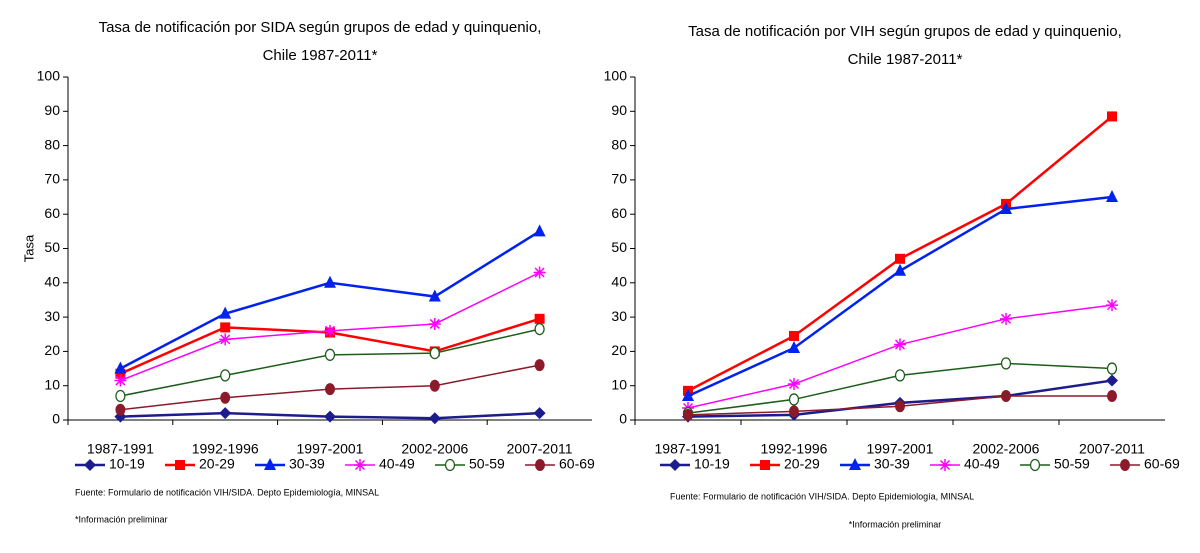  What do you see at coordinates (1112, 449) in the screenshot?
I see `x-tick-label: 2007-2011` at bounding box center [1112, 449].